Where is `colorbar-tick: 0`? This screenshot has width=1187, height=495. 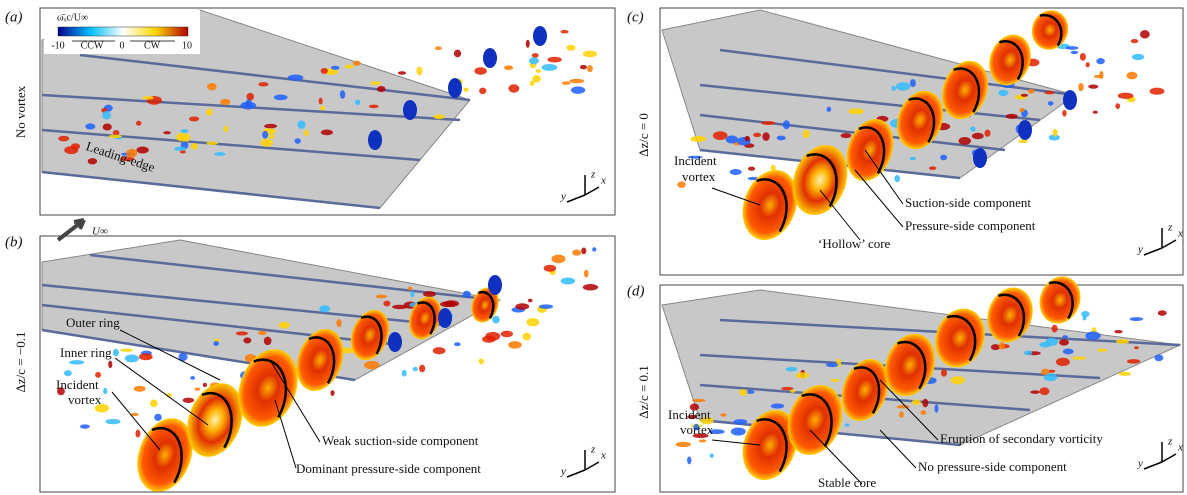 colorbar-tick: 0 is located at coordinates (122, 45).